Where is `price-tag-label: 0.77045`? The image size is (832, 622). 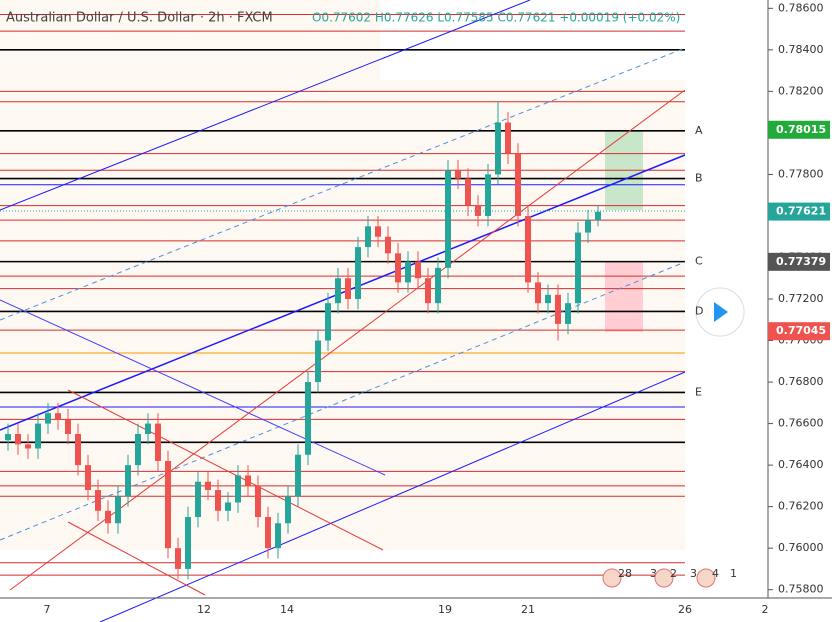 price-tag-label: 0.77045 is located at coordinates (801, 330).